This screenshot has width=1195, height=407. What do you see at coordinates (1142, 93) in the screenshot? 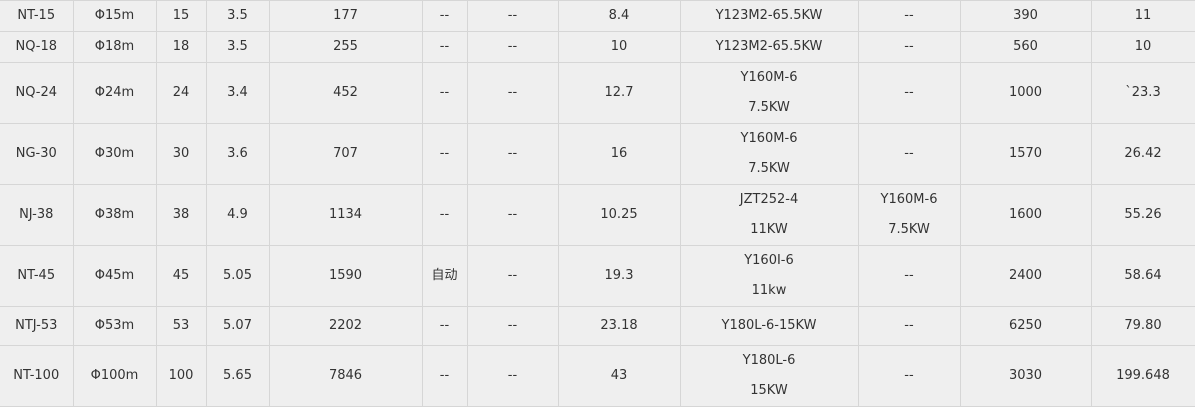
I see `cell-weight: `23.3` at bounding box center [1142, 93].